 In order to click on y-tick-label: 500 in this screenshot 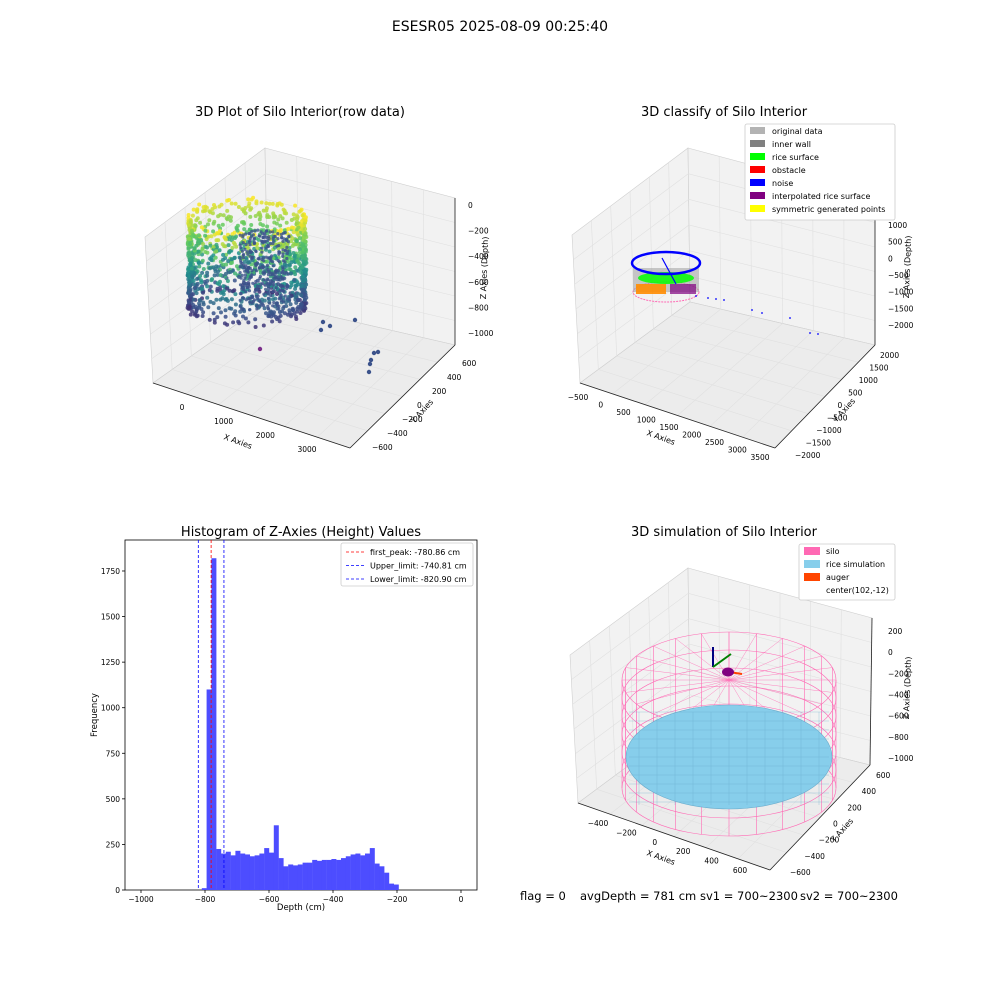, I will do `click(855, 393)`.